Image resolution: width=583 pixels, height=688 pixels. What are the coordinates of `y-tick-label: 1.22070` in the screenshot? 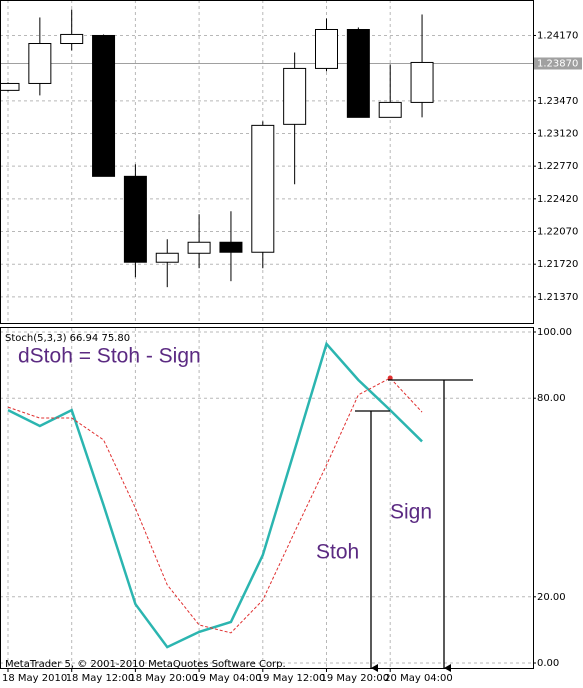 It's located at (557, 232).